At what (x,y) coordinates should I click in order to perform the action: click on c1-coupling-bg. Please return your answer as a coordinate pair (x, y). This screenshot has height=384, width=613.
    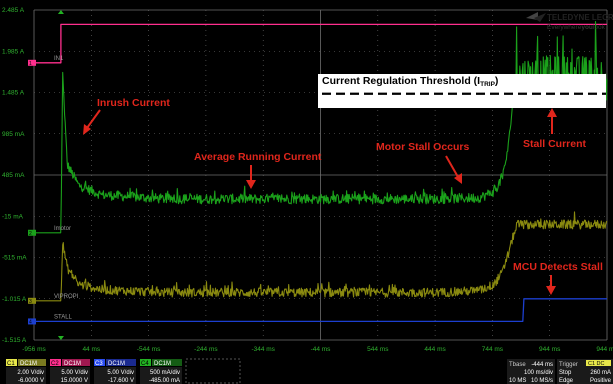
    Looking at the image, I should click on (32, 362).